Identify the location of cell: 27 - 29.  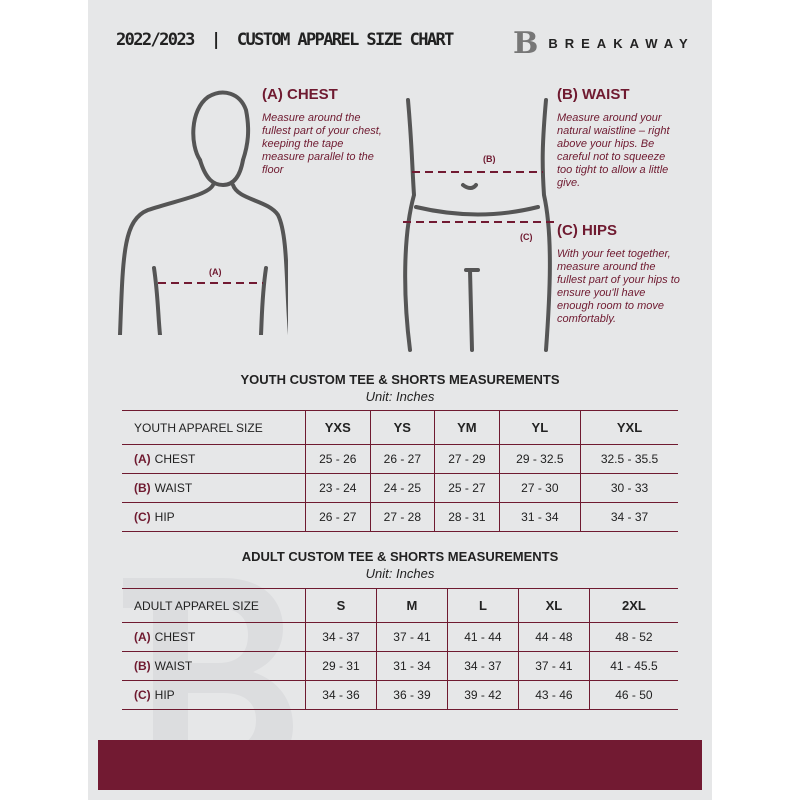
(467, 459).